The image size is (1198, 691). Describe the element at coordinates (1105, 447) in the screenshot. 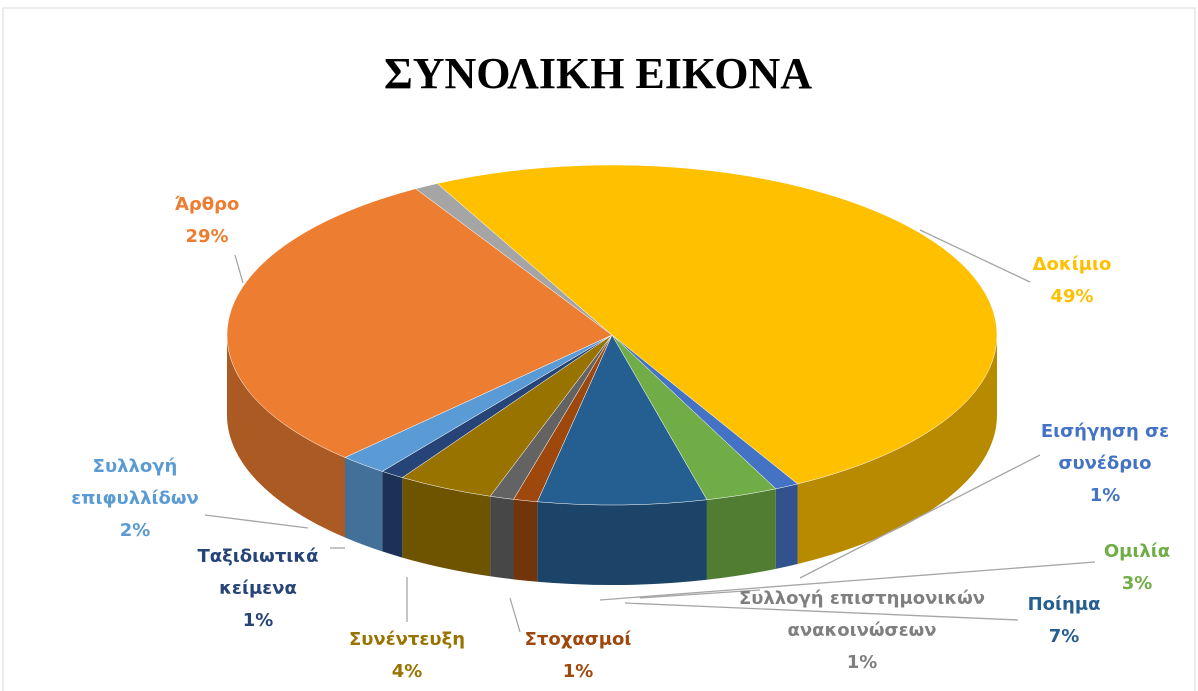

I see `slice-label: Εισήγηση σε συνέδριο` at that location.